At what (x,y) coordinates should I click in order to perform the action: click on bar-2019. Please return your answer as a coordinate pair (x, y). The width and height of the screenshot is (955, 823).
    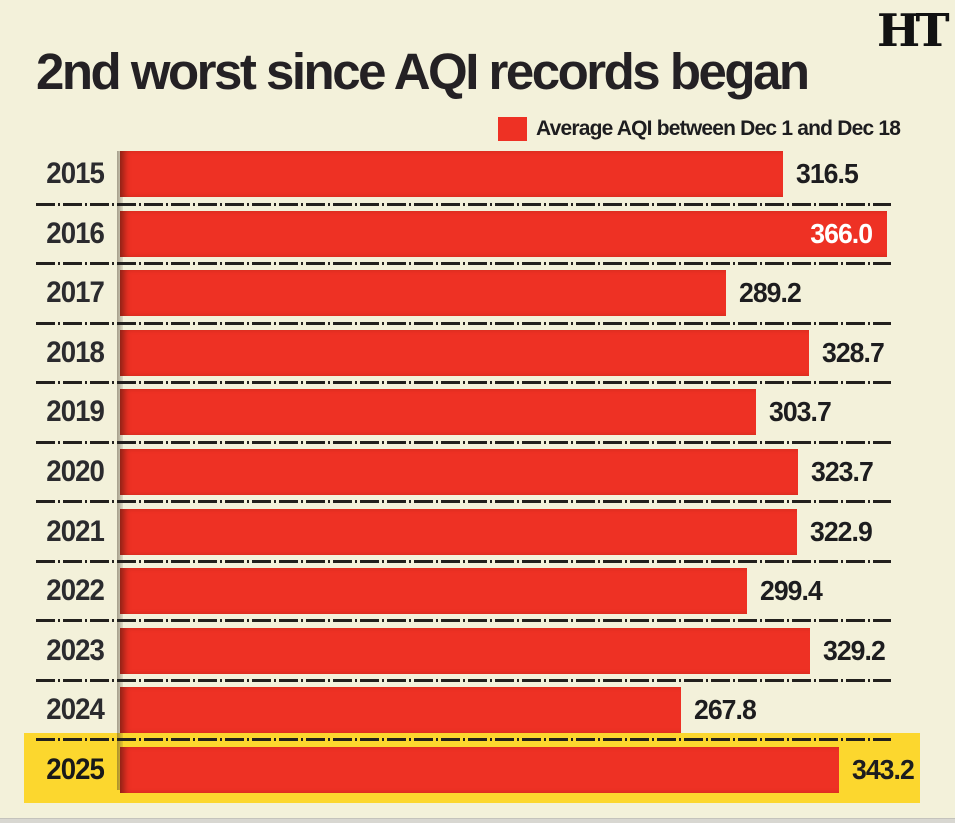
    Looking at the image, I should click on (438, 412).